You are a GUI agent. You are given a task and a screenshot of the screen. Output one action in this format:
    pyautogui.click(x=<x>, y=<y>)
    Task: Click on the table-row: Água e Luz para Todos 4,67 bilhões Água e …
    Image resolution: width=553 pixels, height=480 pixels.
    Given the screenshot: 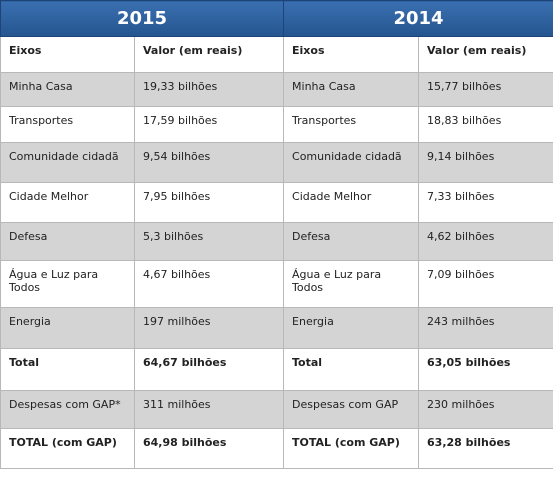 What is the action you would take?
    pyautogui.click(x=276, y=284)
    